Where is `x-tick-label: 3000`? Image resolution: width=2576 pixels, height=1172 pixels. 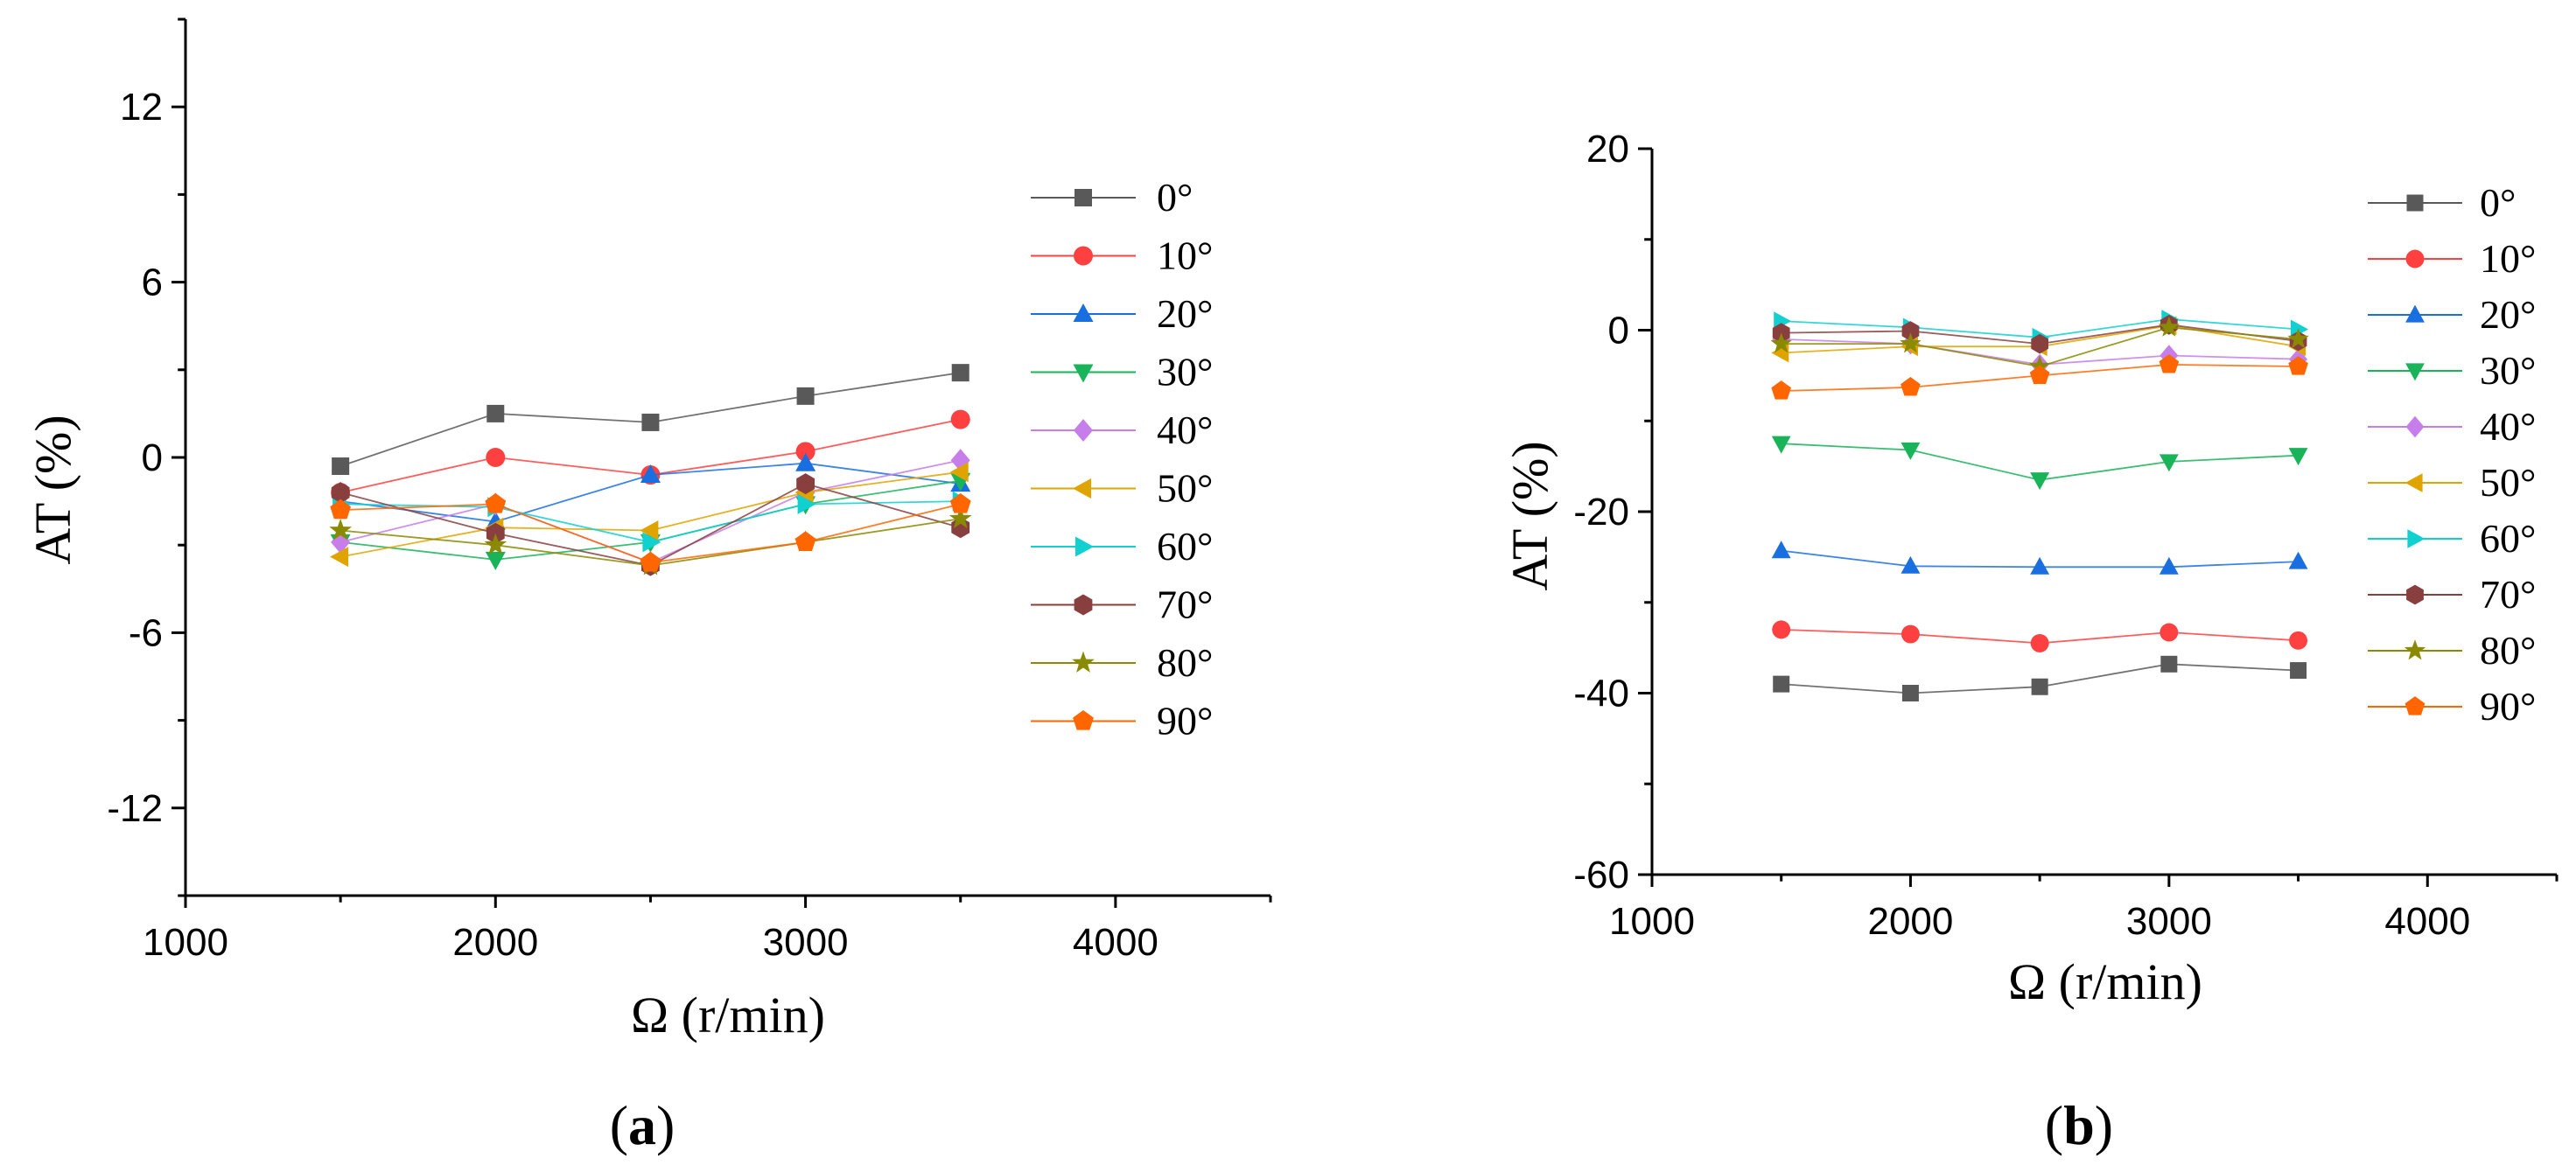
x-tick-label: 3000 is located at coordinates (806, 942).